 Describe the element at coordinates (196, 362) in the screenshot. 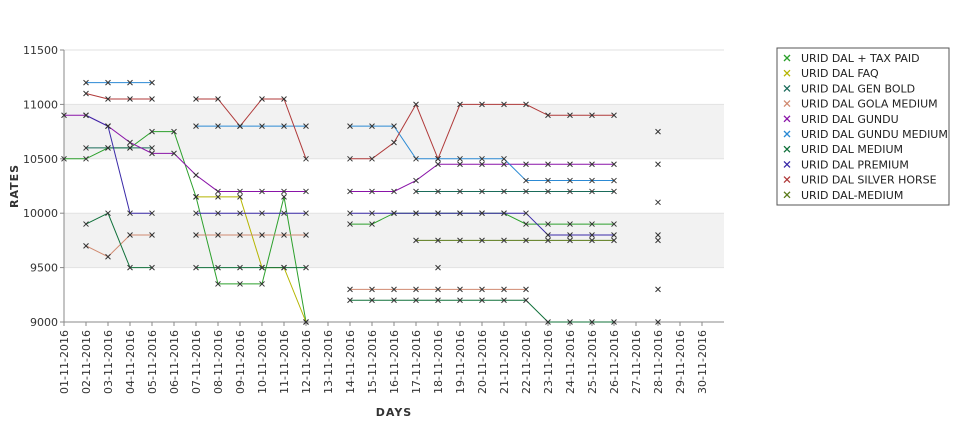

I see `x-tick-label: 07-11-2016` at that location.